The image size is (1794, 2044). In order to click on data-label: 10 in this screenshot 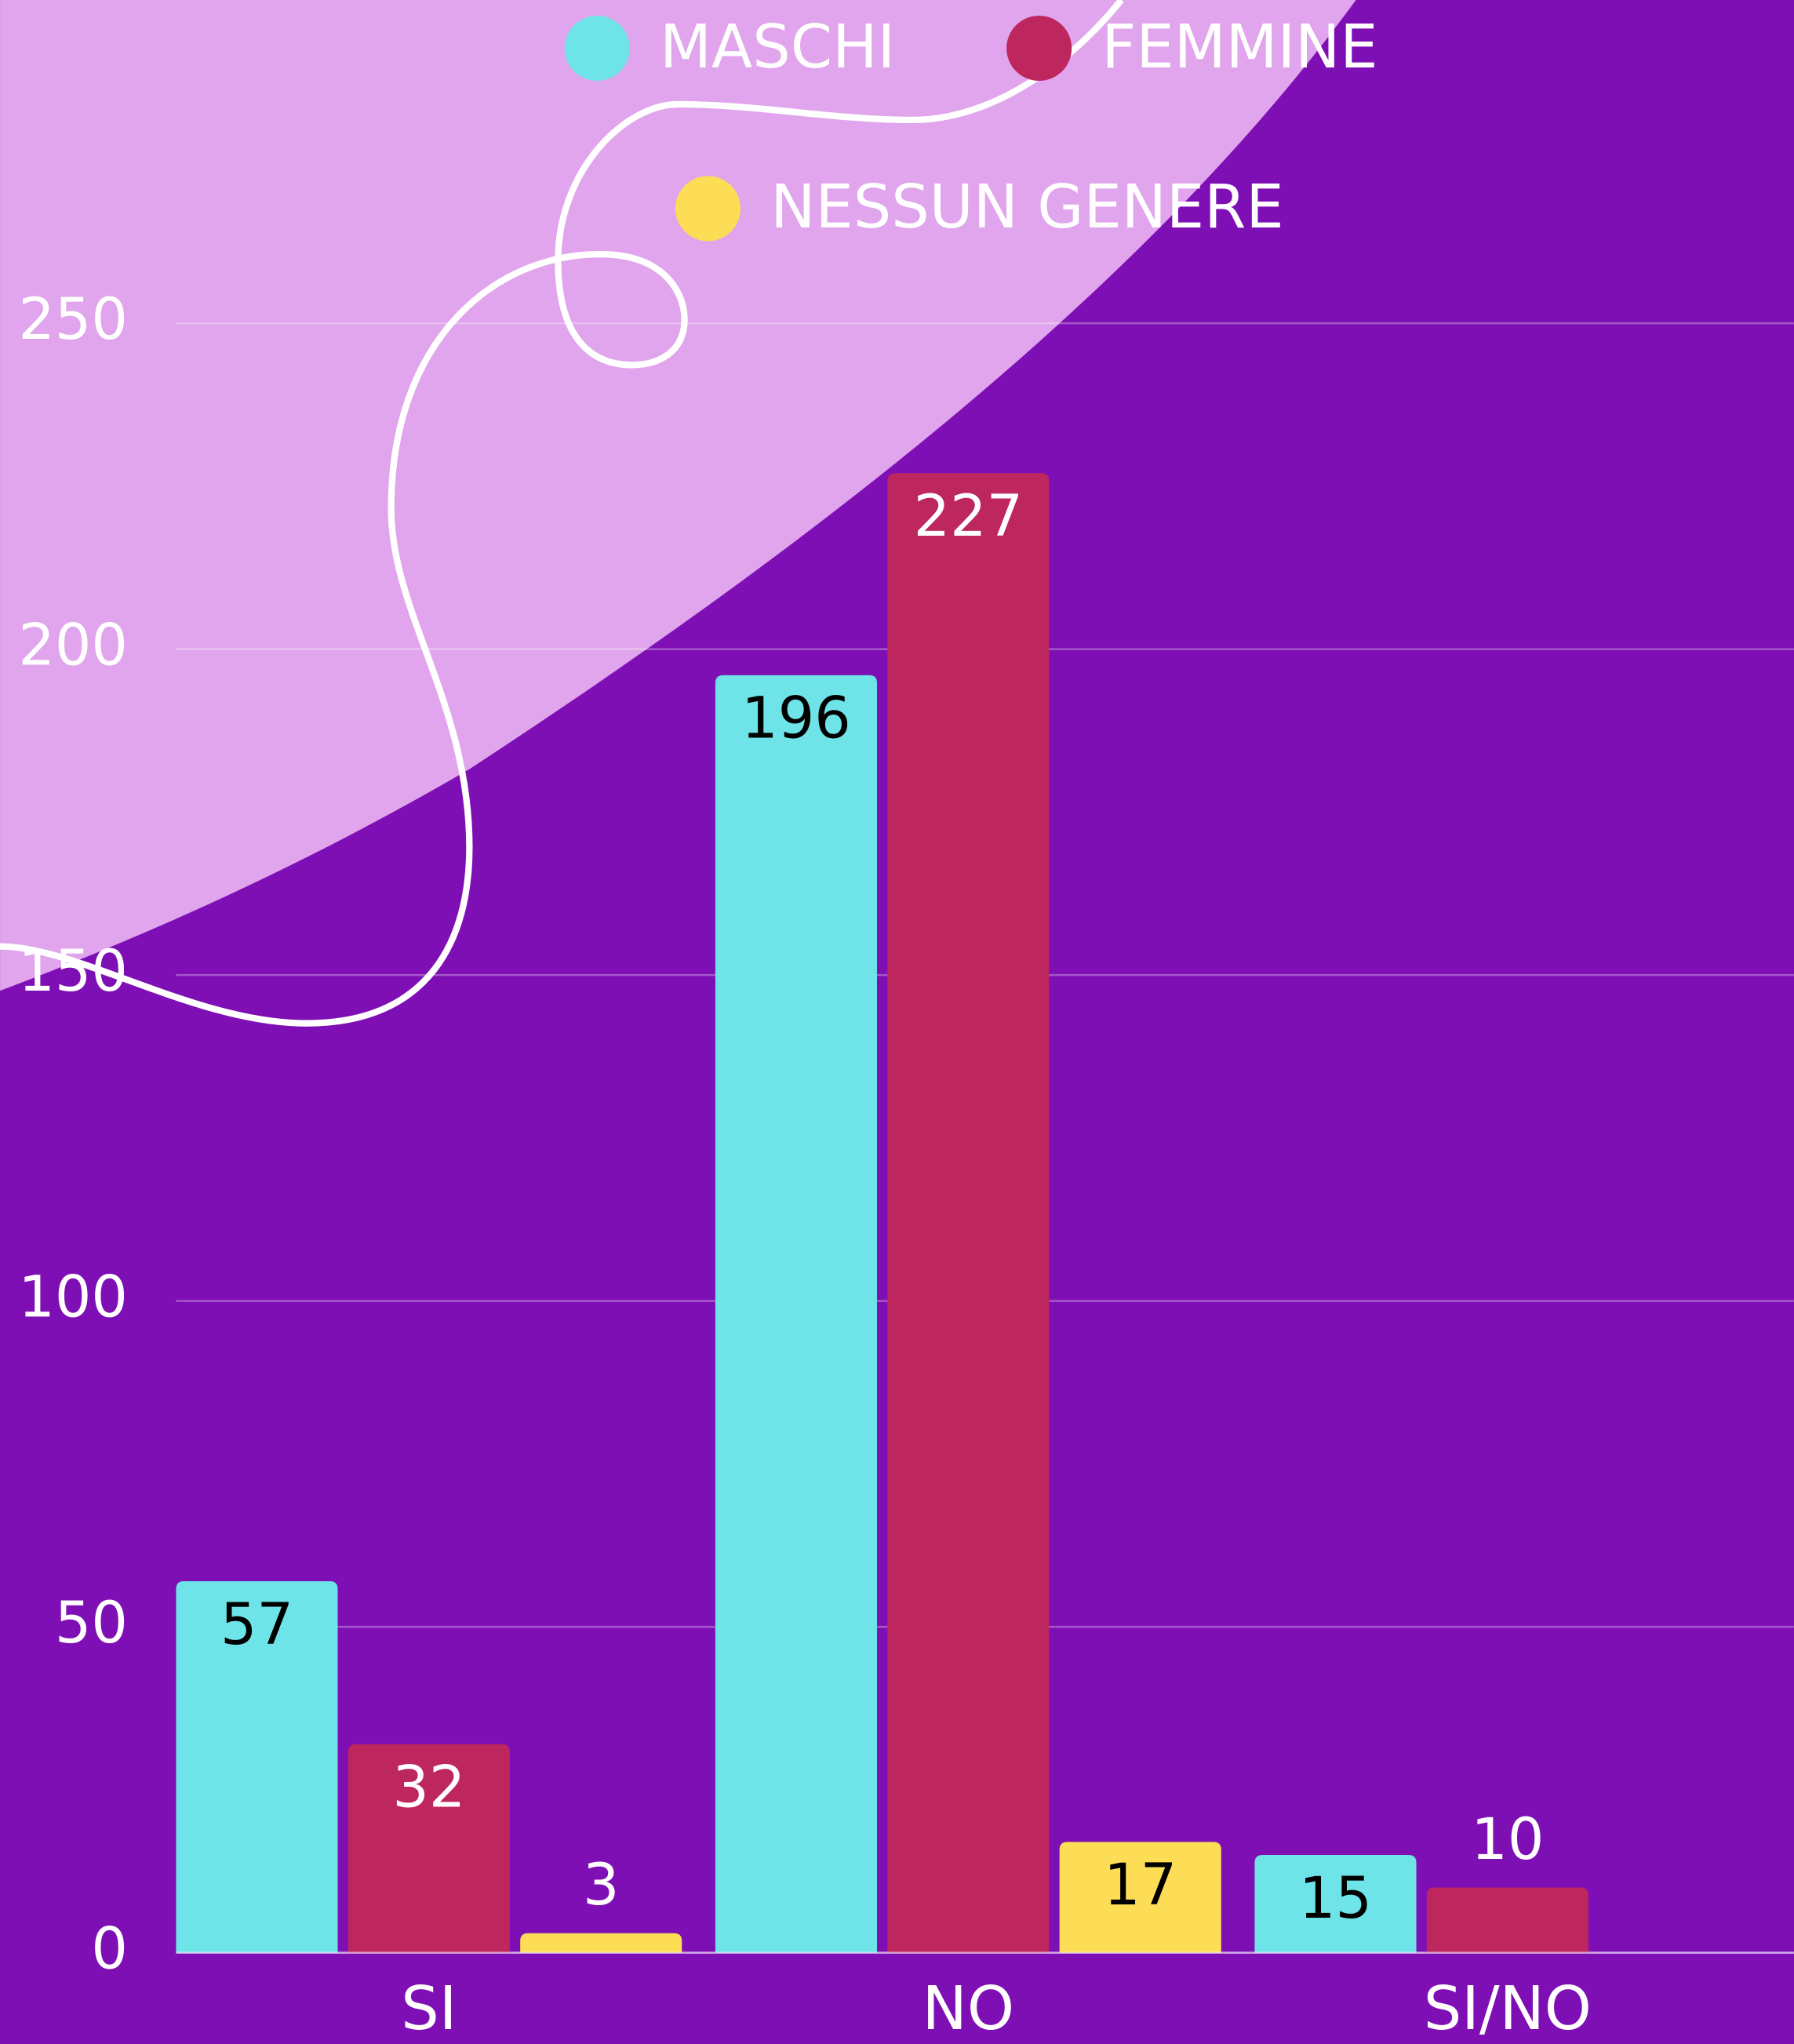, I will do `click(1507, 1840)`.